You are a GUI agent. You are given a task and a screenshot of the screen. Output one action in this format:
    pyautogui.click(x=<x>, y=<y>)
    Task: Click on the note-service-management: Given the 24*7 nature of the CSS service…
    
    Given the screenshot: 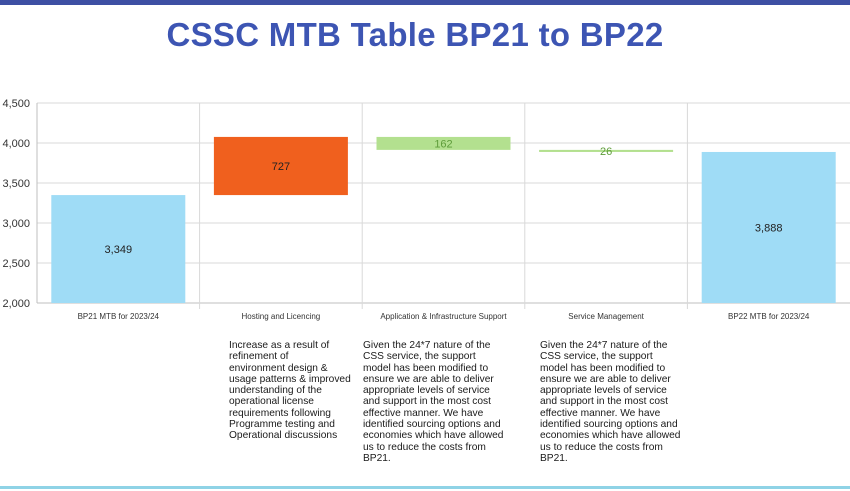 What is the action you would take?
    pyautogui.click(x=610, y=402)
    